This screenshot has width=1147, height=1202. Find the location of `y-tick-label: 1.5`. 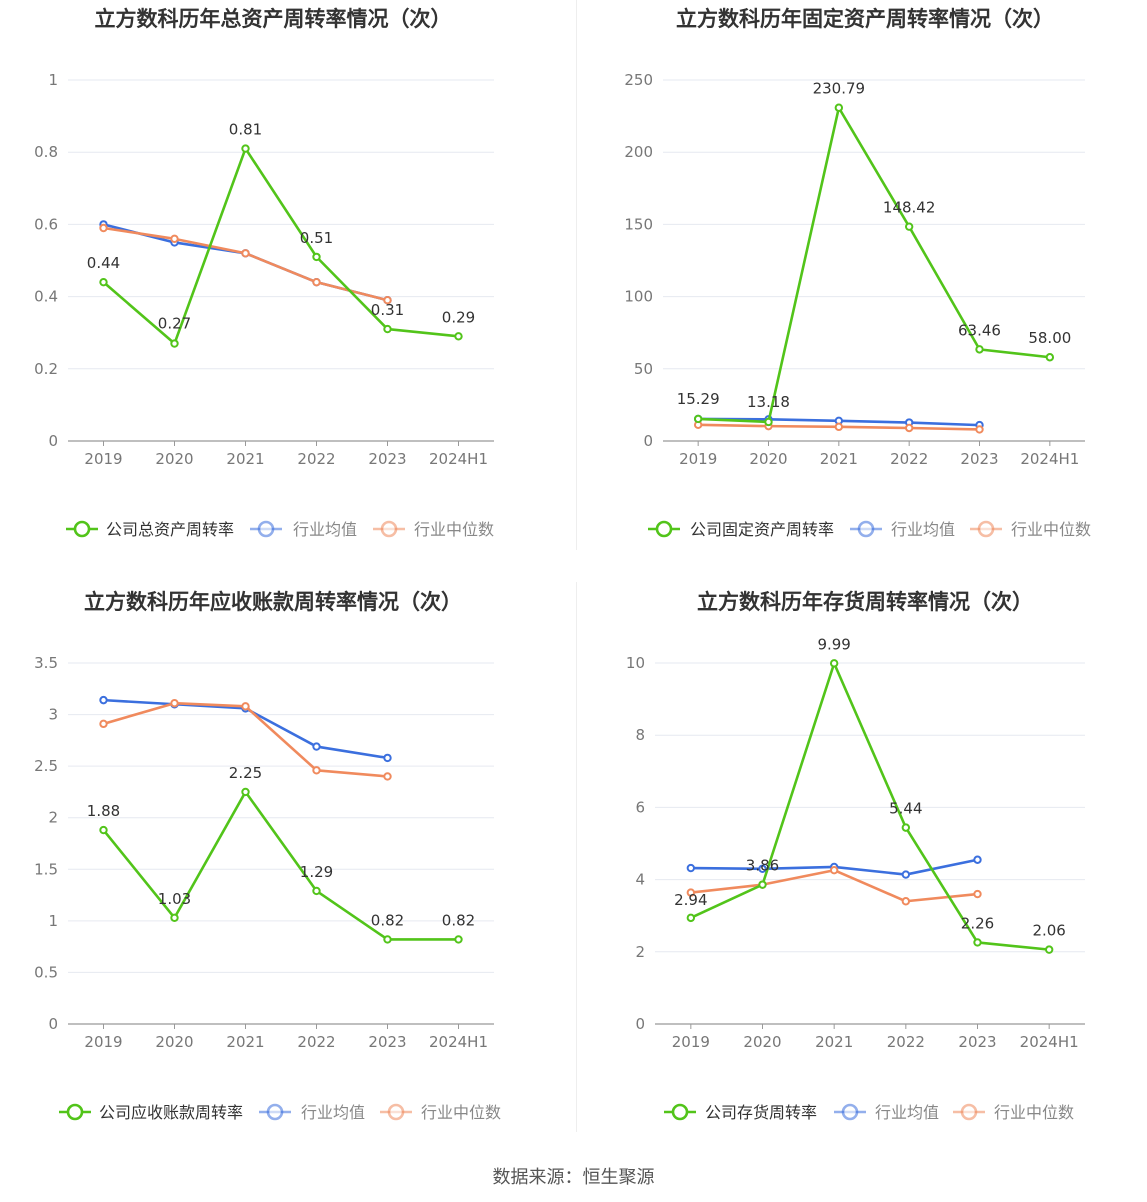

y-tick-label: 1.5 is located at coordinates (46, 869).